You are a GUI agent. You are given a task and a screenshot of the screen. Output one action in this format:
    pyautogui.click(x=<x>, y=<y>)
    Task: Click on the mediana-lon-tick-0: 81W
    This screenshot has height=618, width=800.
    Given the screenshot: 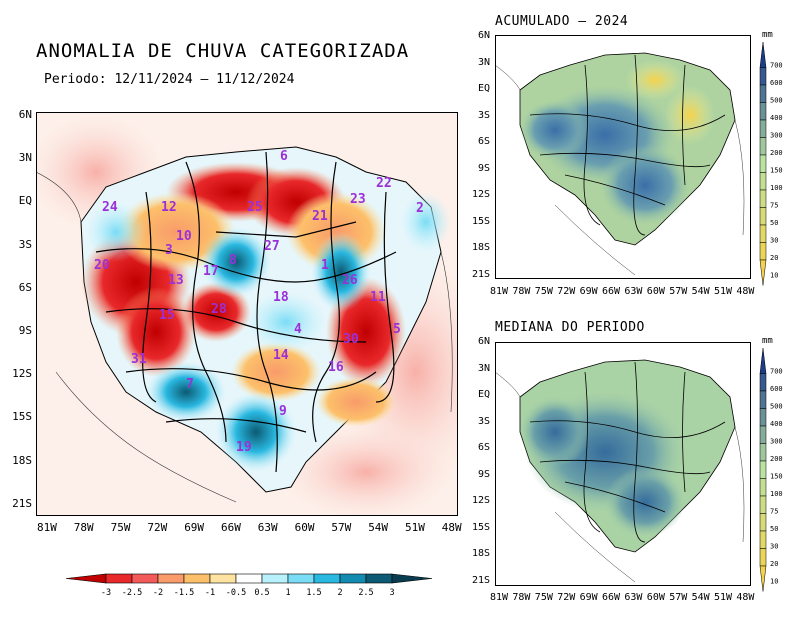 What is the action you would take?
    pyautogui.click(x=499, y=597)
    